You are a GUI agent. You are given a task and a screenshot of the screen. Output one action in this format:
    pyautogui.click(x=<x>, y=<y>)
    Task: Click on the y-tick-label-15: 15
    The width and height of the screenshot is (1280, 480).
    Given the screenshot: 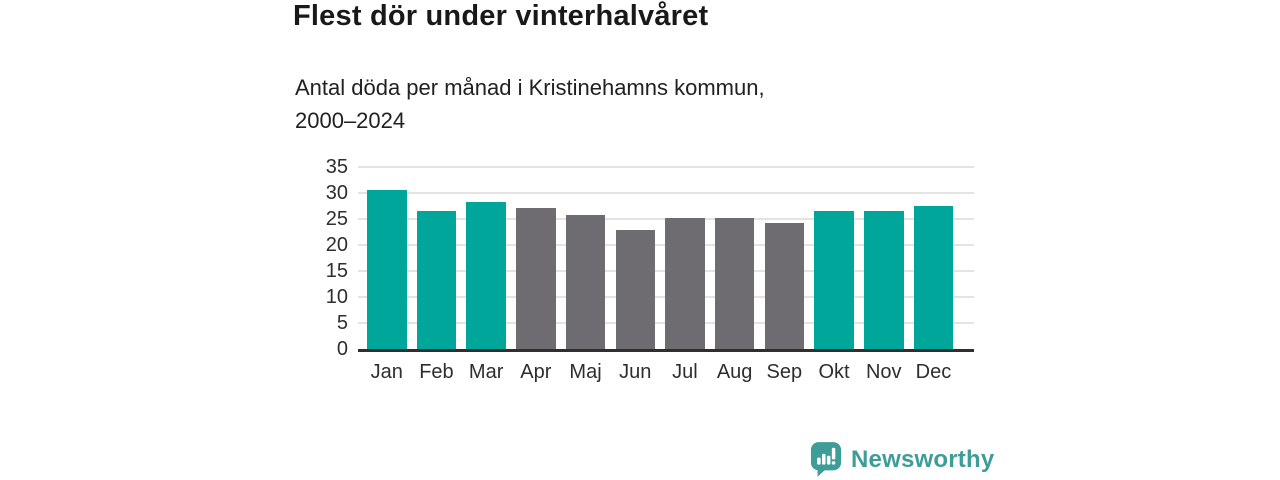 What is the action you would take?
    pyautogui.click(x=336, y=271)
    